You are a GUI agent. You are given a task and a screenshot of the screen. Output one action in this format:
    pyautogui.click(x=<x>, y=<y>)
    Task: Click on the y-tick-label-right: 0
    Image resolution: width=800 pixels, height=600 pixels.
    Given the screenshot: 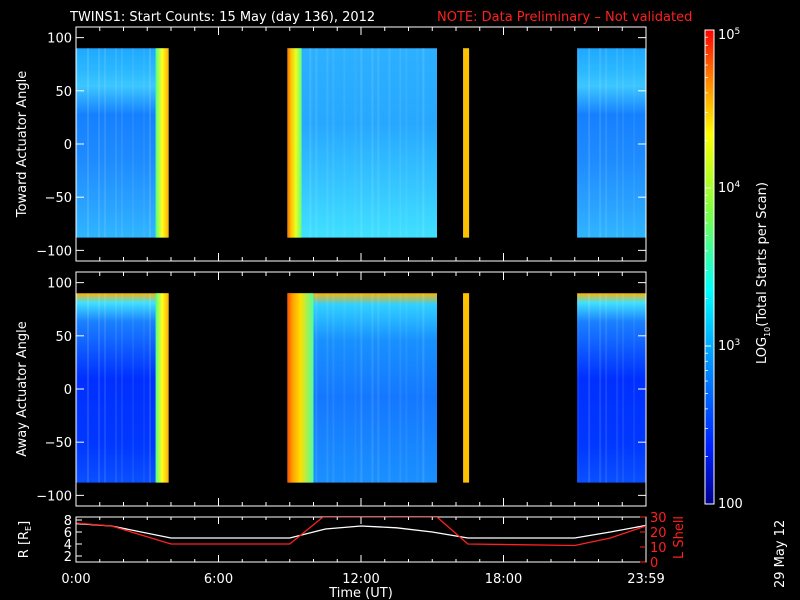 What is the action you would take?
    pyautogui.click(x=654, y=563)
    